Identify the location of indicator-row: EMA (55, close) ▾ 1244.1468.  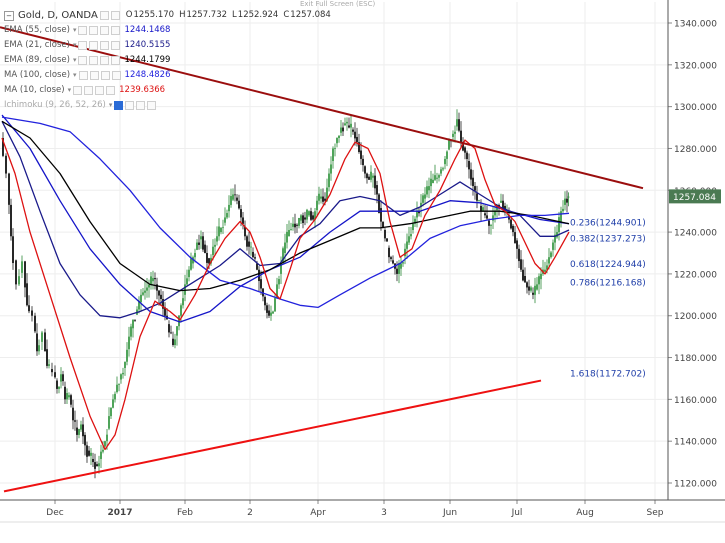
(170, 30).